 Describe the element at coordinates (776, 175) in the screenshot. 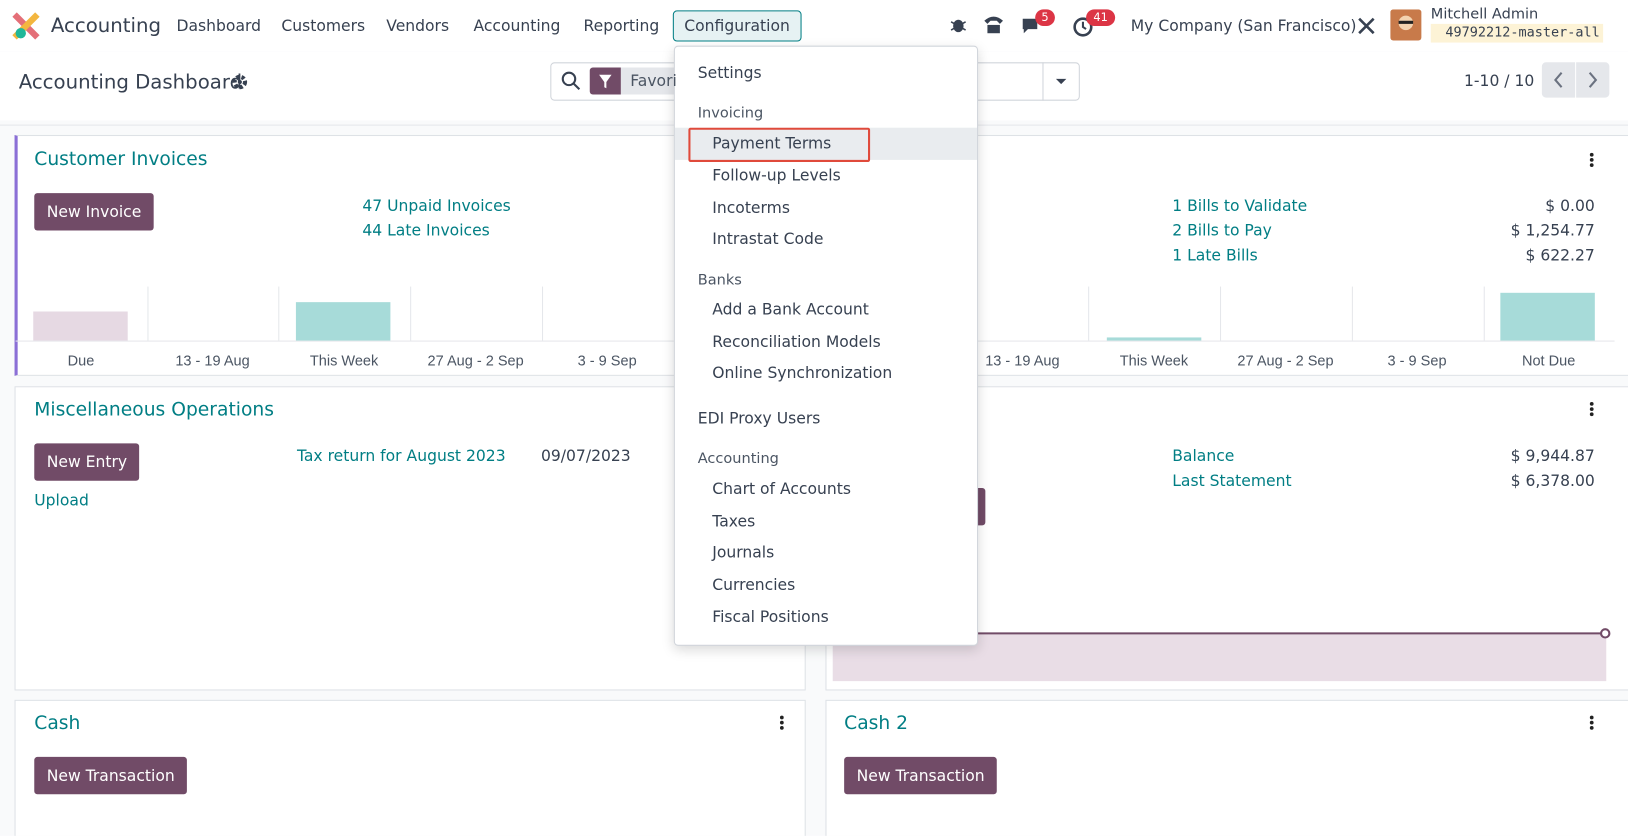

I see `menu-item: Follow-up Levels` at that location.